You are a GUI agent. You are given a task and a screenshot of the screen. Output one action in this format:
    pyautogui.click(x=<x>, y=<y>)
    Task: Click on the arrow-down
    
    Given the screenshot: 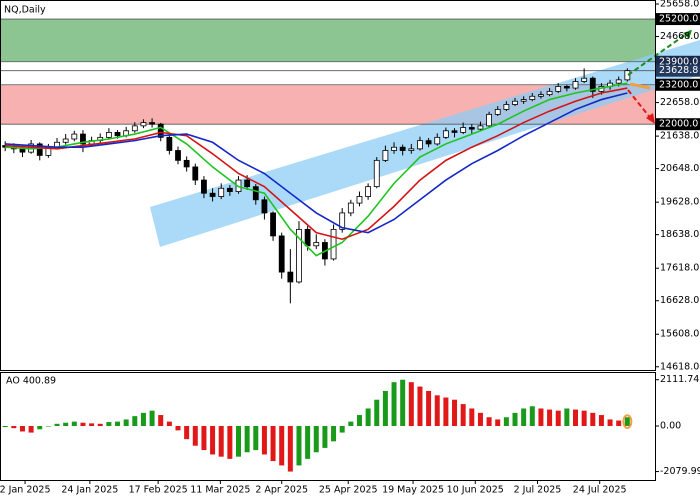 What is the action you would take?
    pyautogui.click(x=640, y=105)
    